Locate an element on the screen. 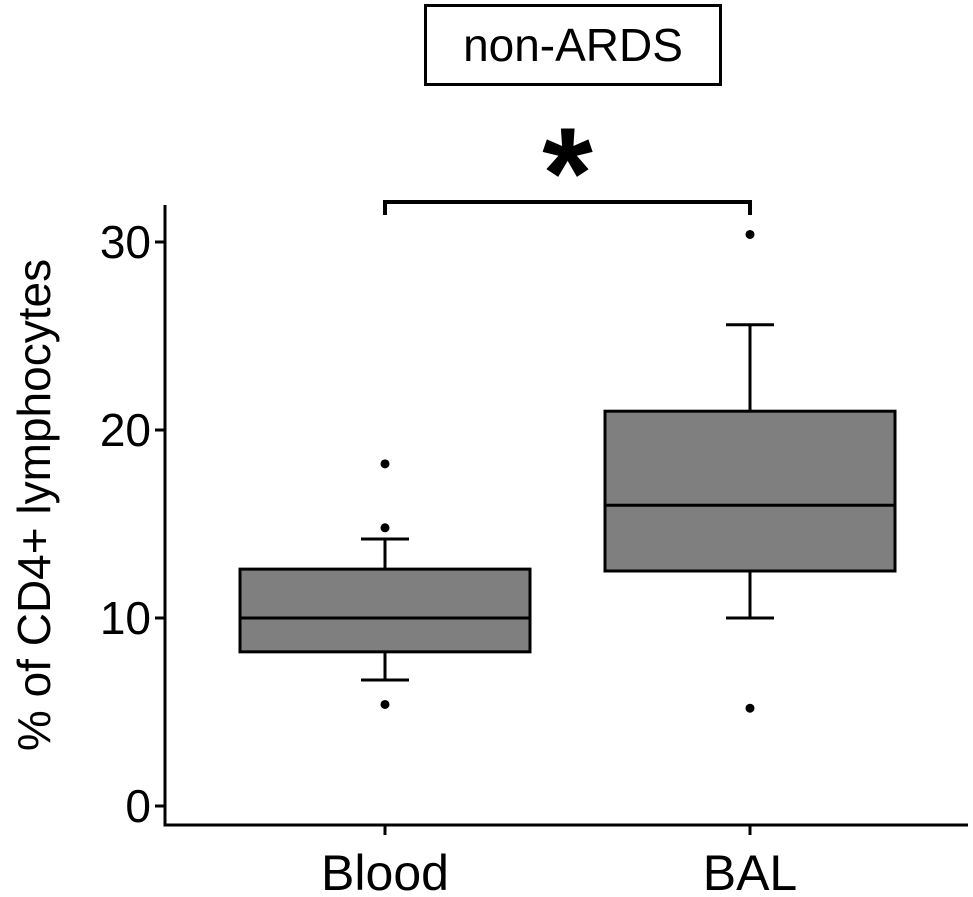  x-tick-label: Blood is located at coordinates (385, 871).